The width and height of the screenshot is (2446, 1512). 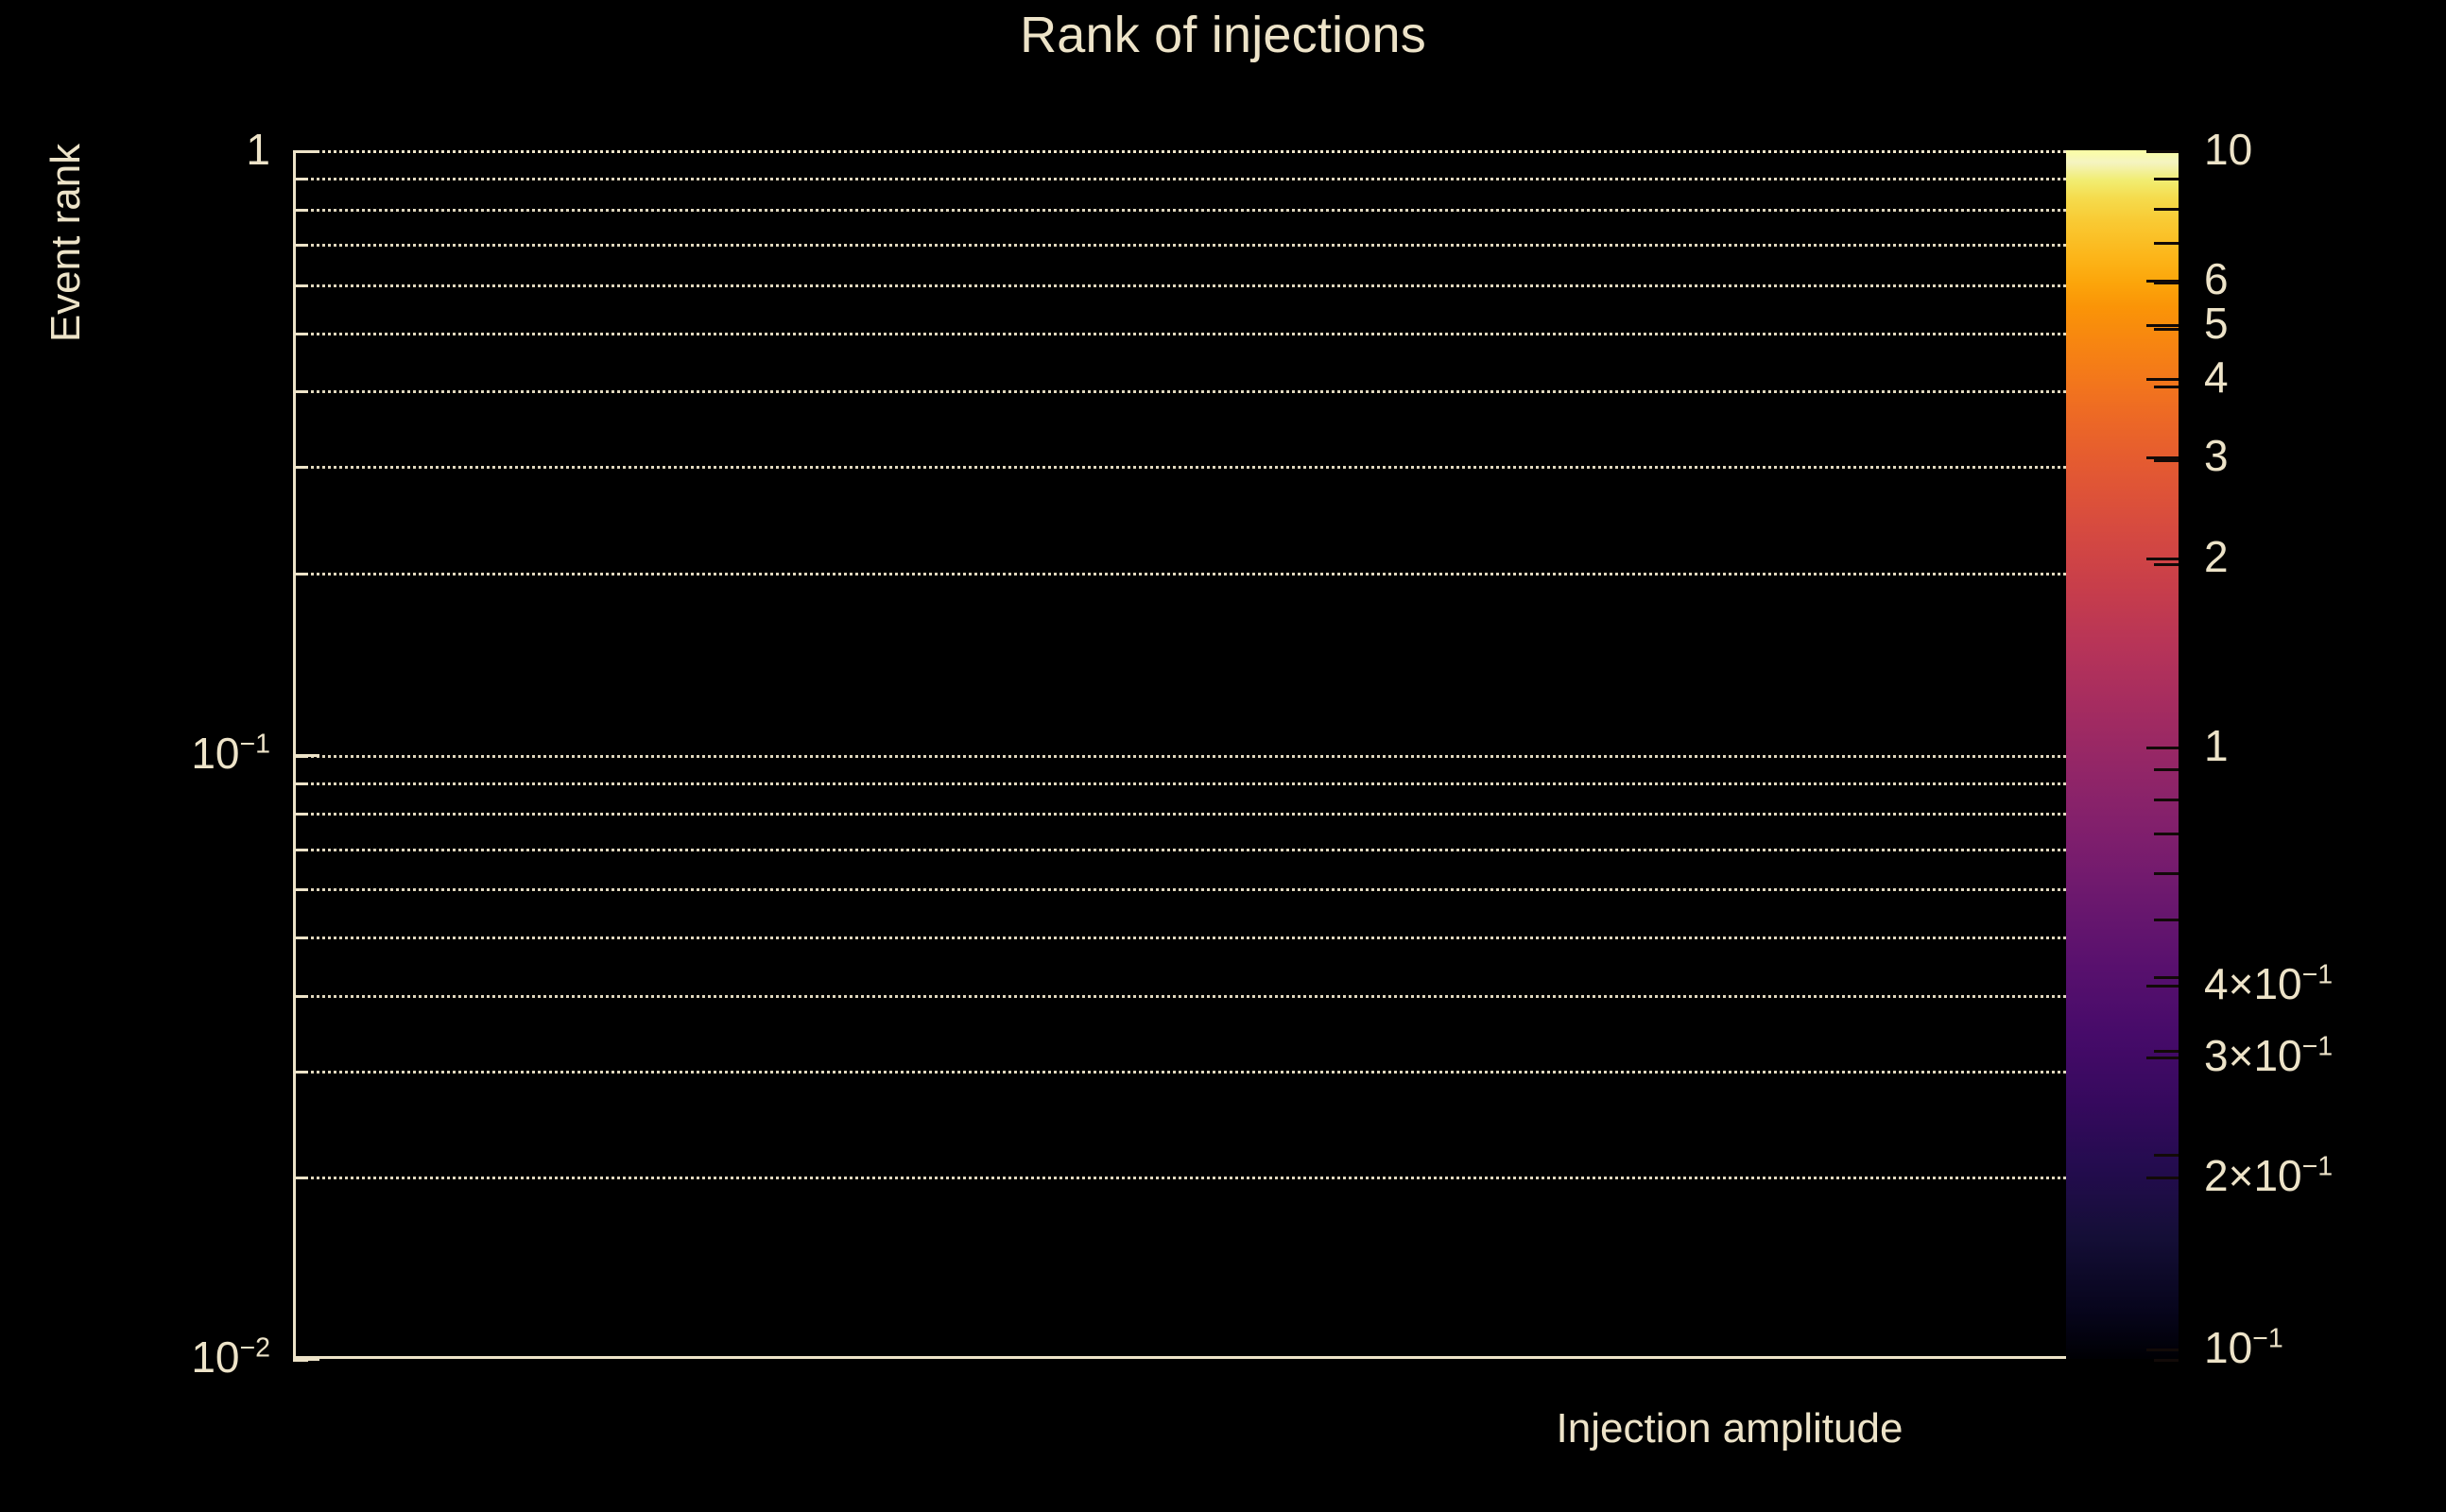 What do you see at coordinates (2243, 1347) in the screenshot?
I see `colorbar-tick-label: 10−1` at bounding box center [2243, 1347].